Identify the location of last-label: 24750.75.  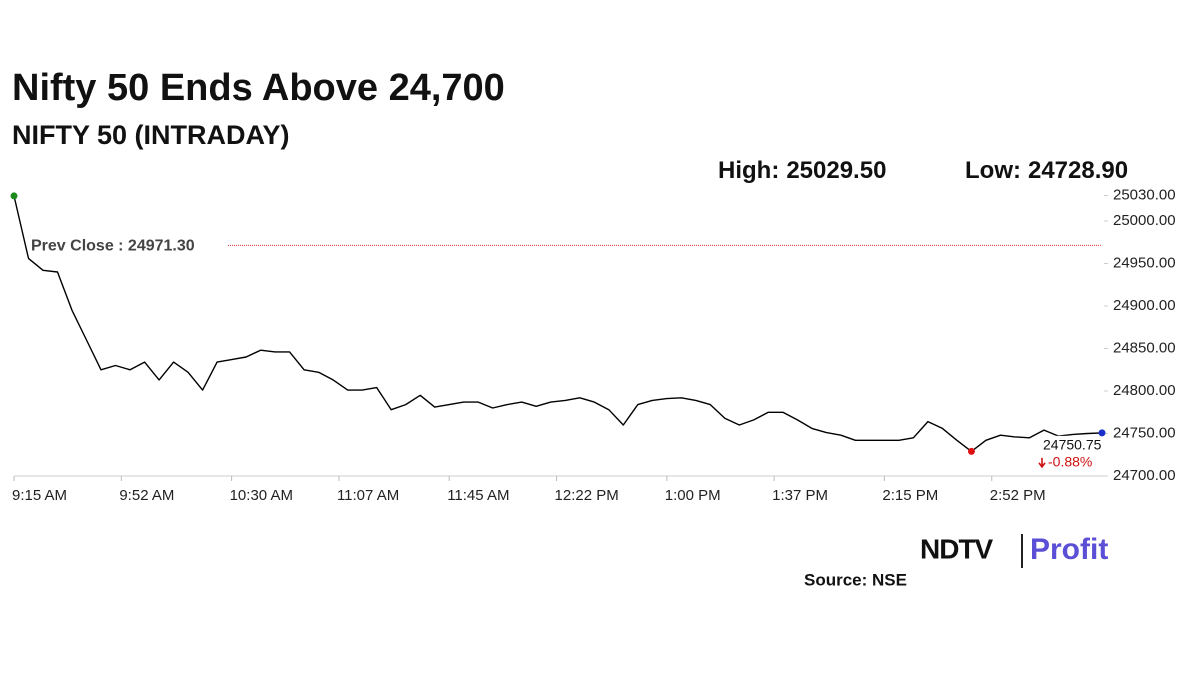
(1072, 445).